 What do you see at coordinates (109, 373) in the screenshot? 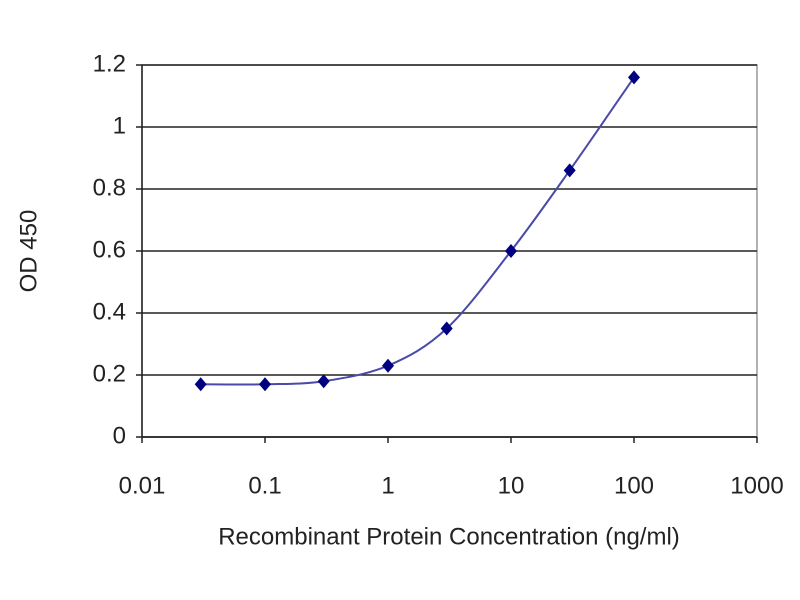
I see `y-tick-label: 0.2` at bounding box center [109, 373].